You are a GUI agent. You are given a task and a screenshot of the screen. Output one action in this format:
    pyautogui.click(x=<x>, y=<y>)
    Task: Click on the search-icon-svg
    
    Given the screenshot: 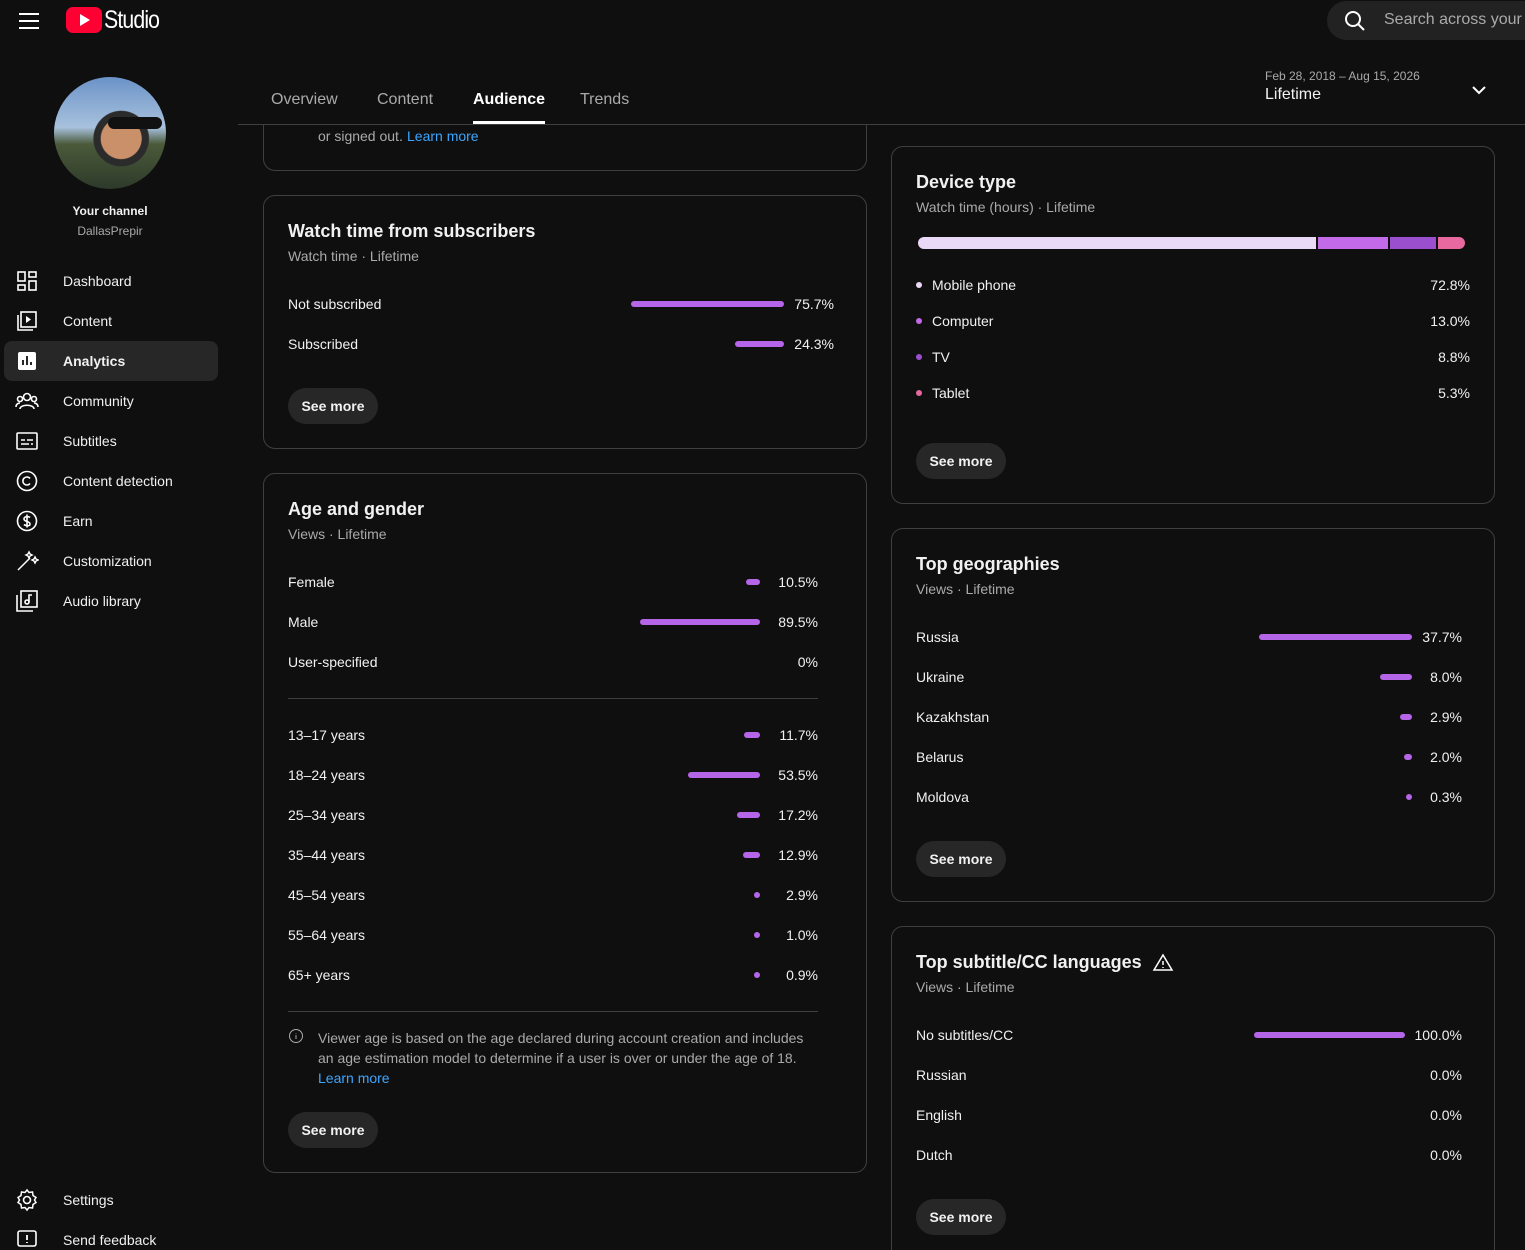 What is the action you would take?
    pyautogui.click(x=1355, y=21)
    